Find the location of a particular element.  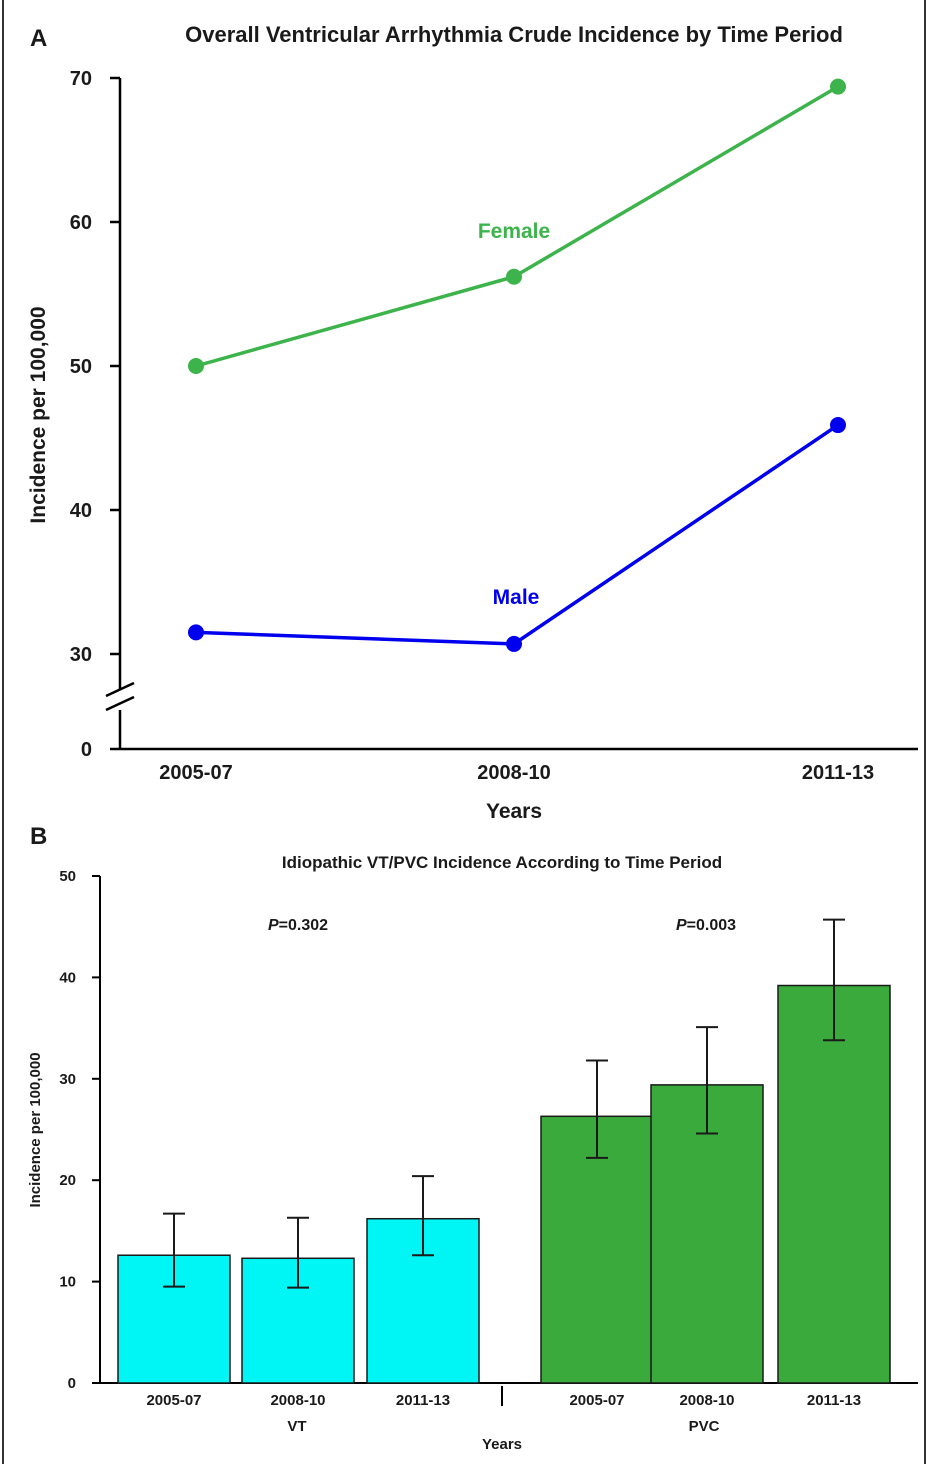

panel-a-y-tick-label: 40 is located at coordinates (81, 511).